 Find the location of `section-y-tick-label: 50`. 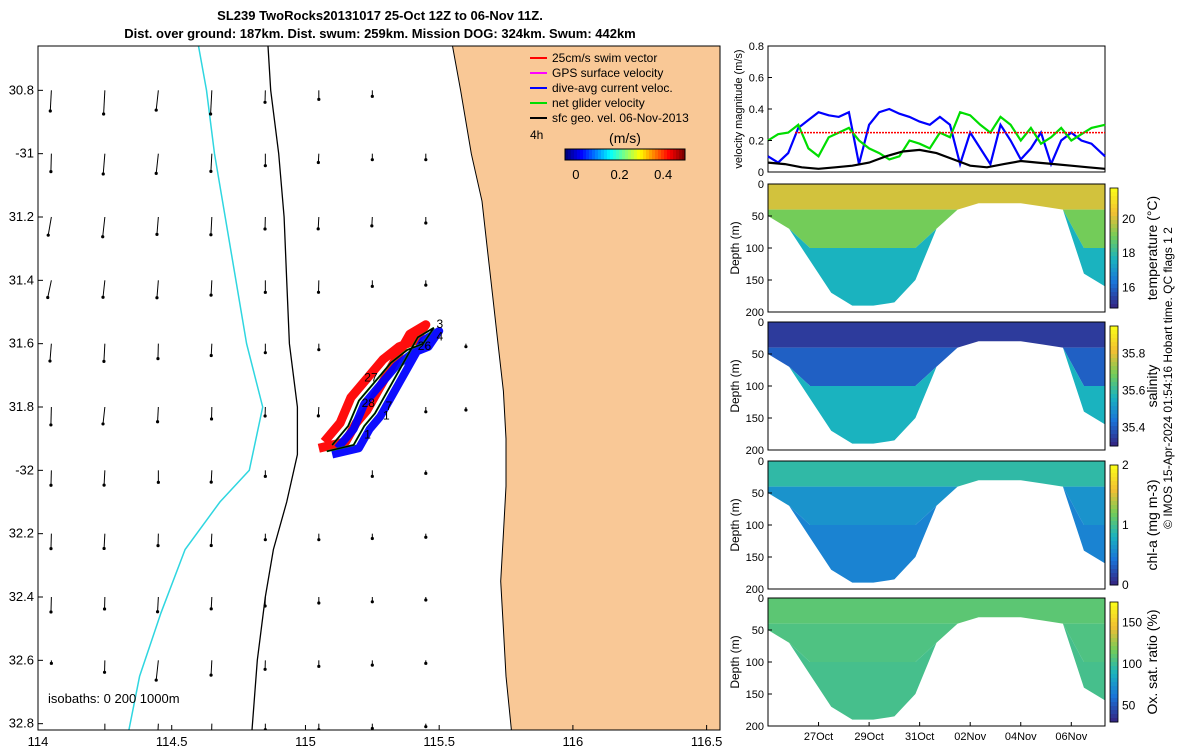

section-y-tick-label: 50 is located at coordinates (758, 631).